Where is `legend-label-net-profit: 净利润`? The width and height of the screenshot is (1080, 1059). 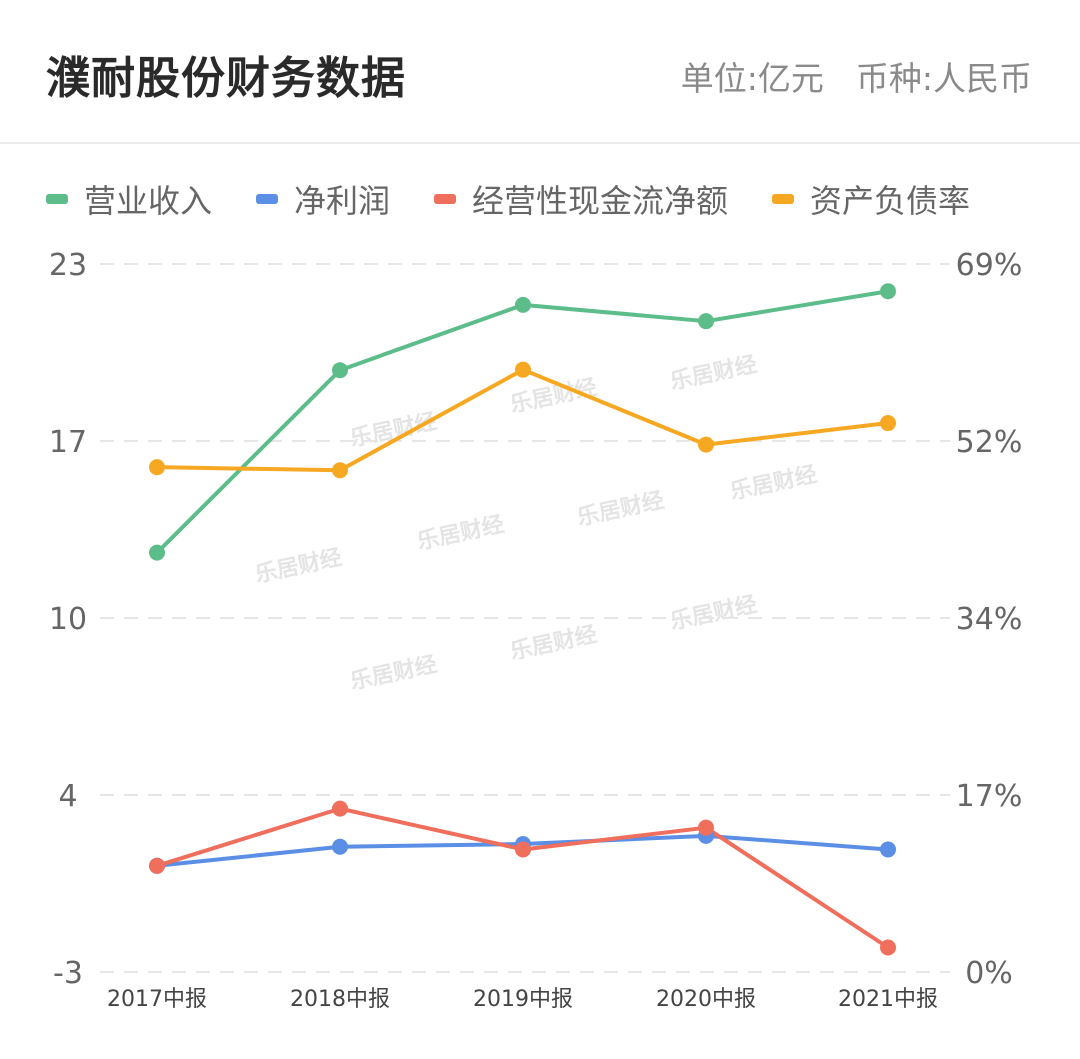
legend-label-net-profit: 净利润 is located at coordinates (342, 201).